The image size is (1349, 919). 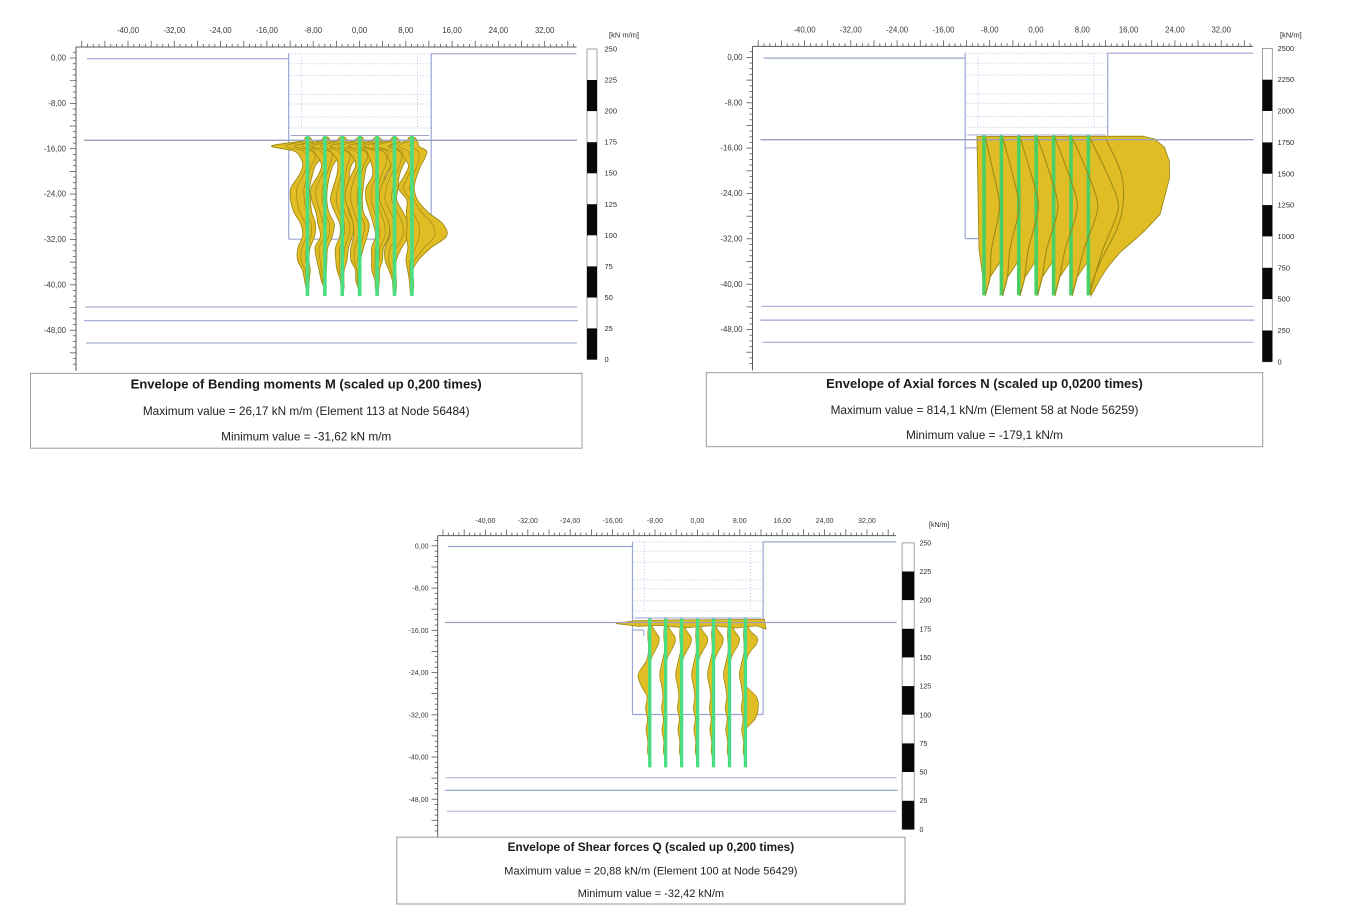 What do you see at coordinates (984, 435) in the screenshot?
I see `svg-text: Minimum value = -179,1 kN/m` at bounding box center [984, 435].